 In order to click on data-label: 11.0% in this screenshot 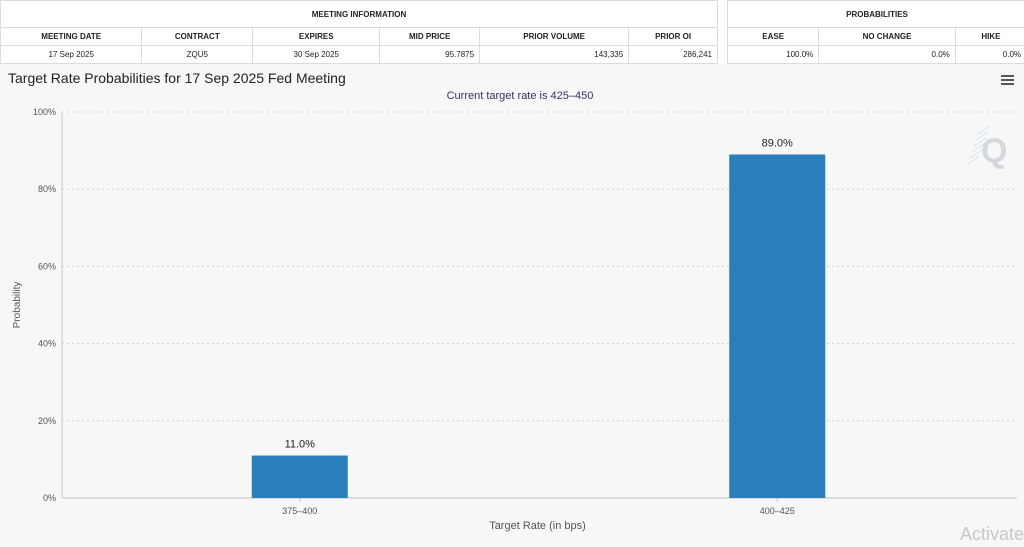, I will do `click(300, 445)`.